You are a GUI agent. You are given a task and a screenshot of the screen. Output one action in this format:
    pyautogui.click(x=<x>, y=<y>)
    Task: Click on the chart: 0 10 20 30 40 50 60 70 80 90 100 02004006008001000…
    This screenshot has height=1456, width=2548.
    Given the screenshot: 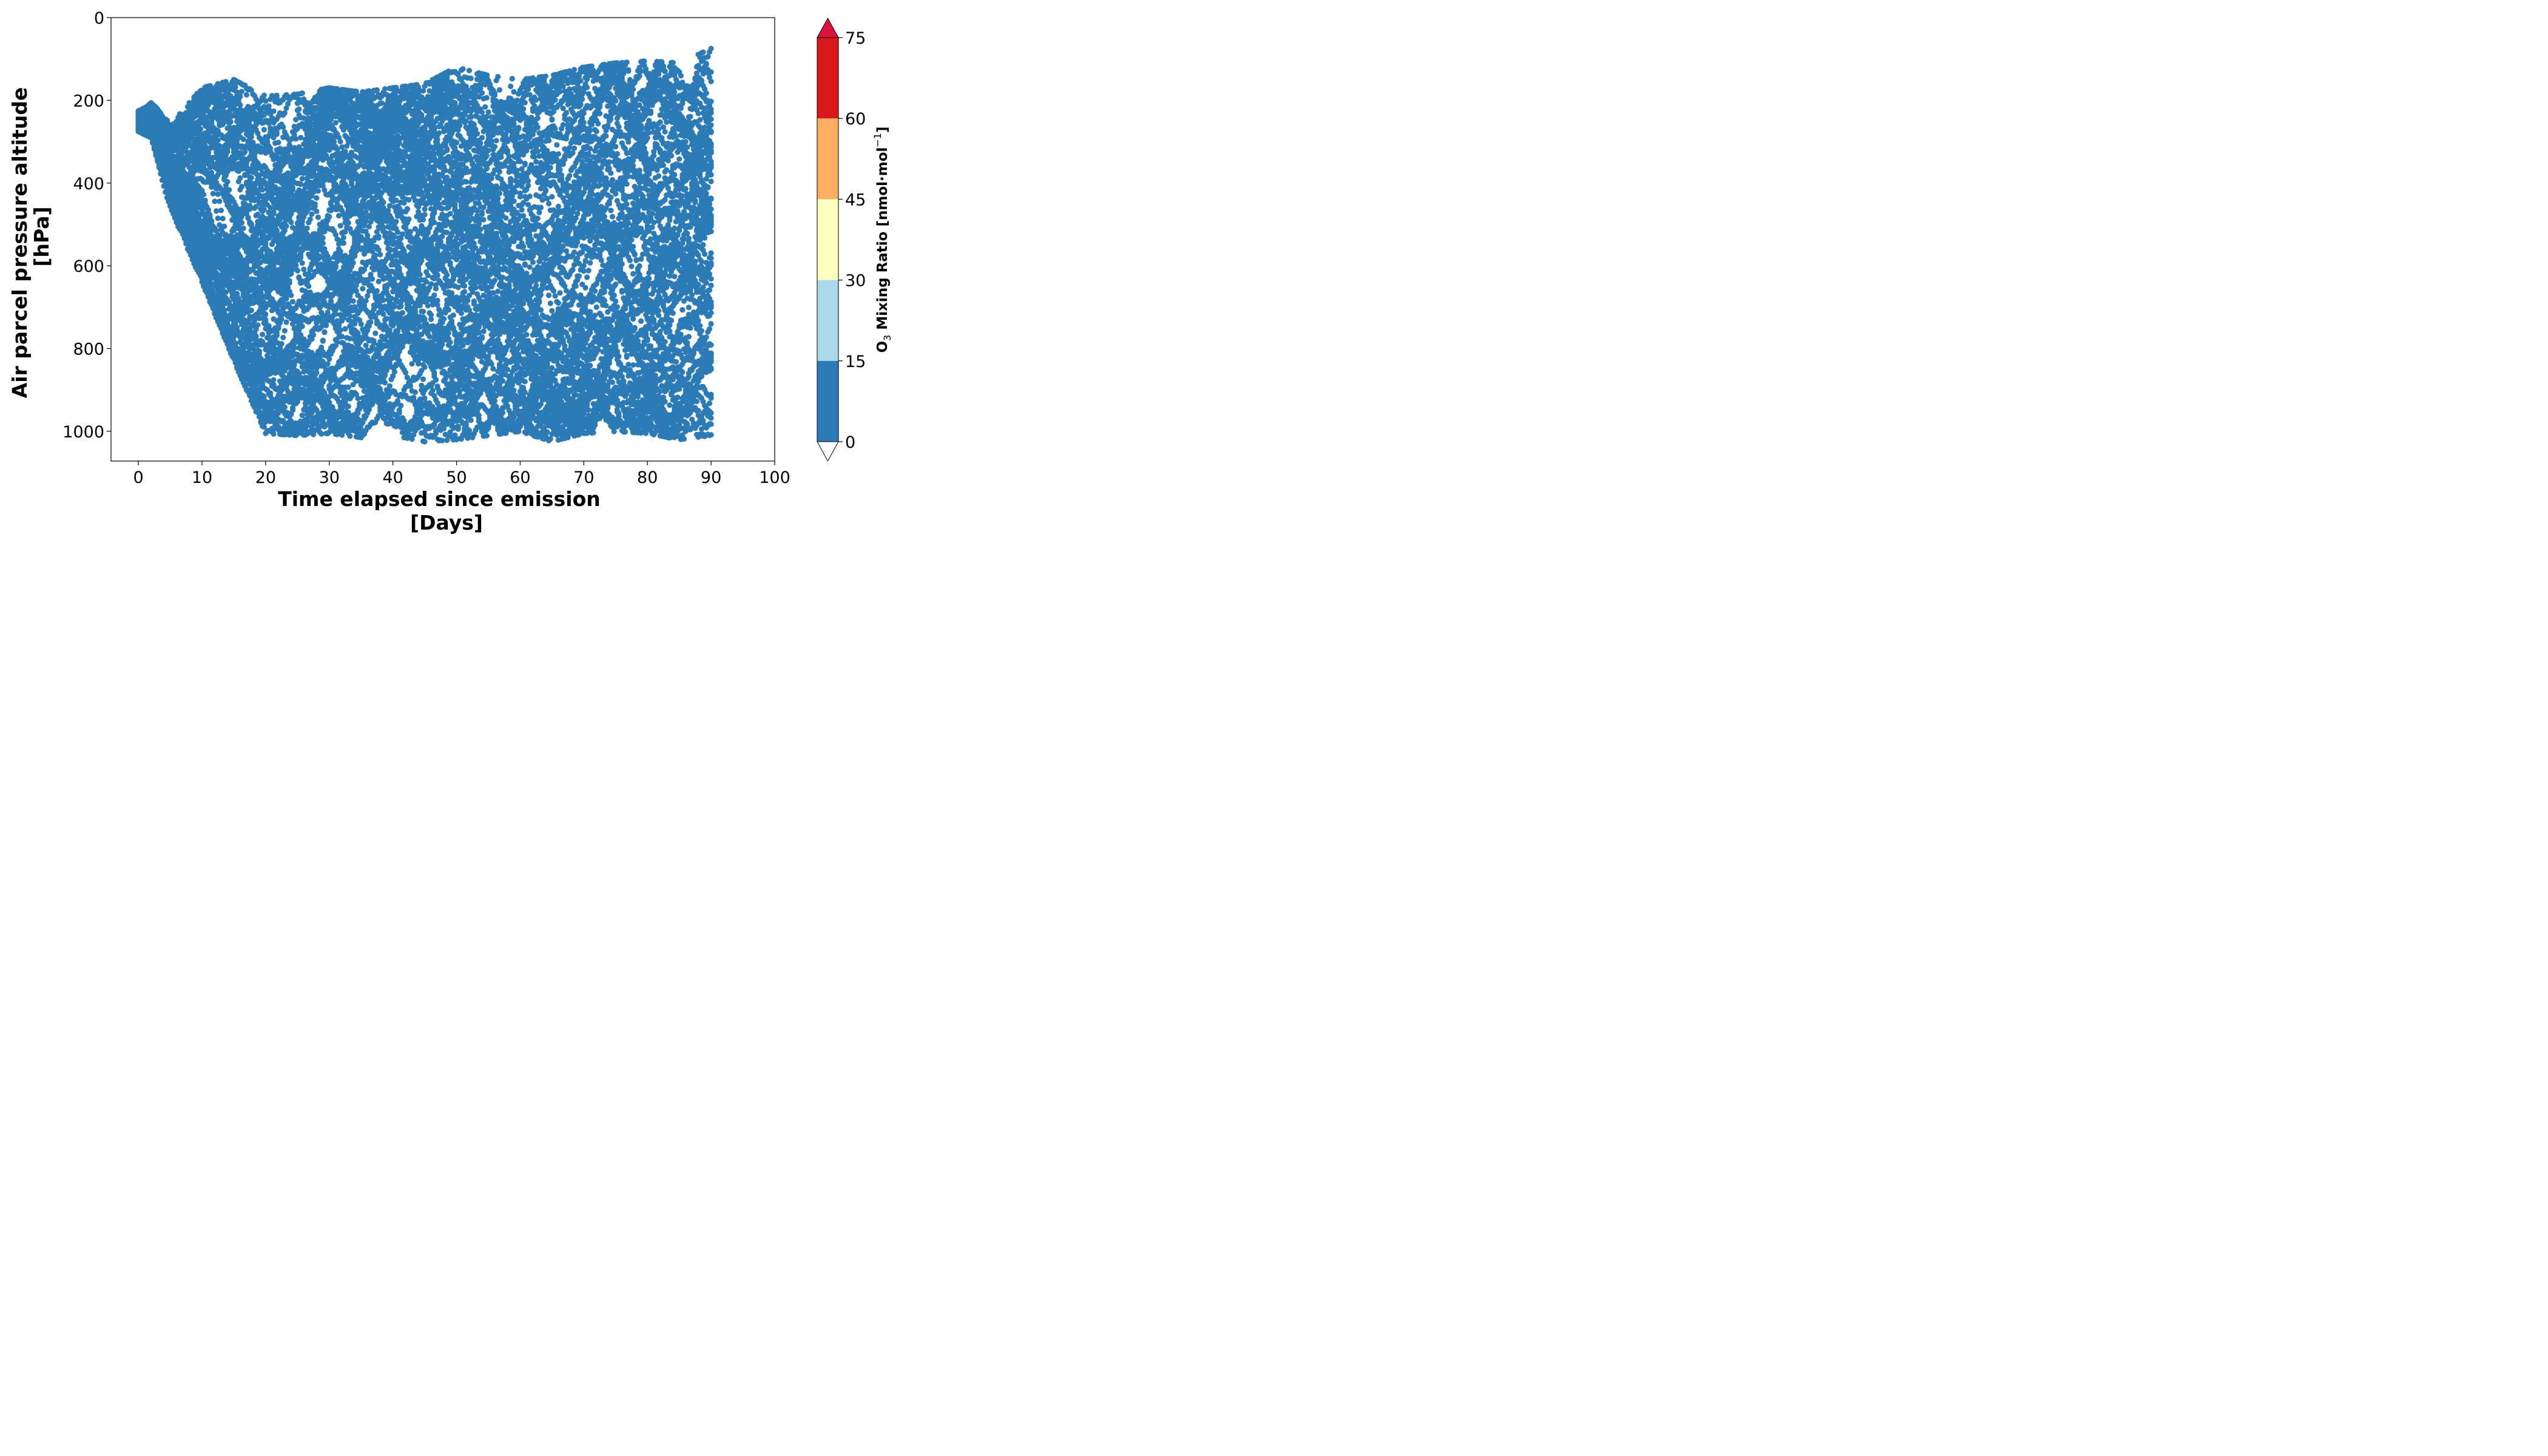 What is the action you would take?
    pyautogui.click(x=450, y=271)
    